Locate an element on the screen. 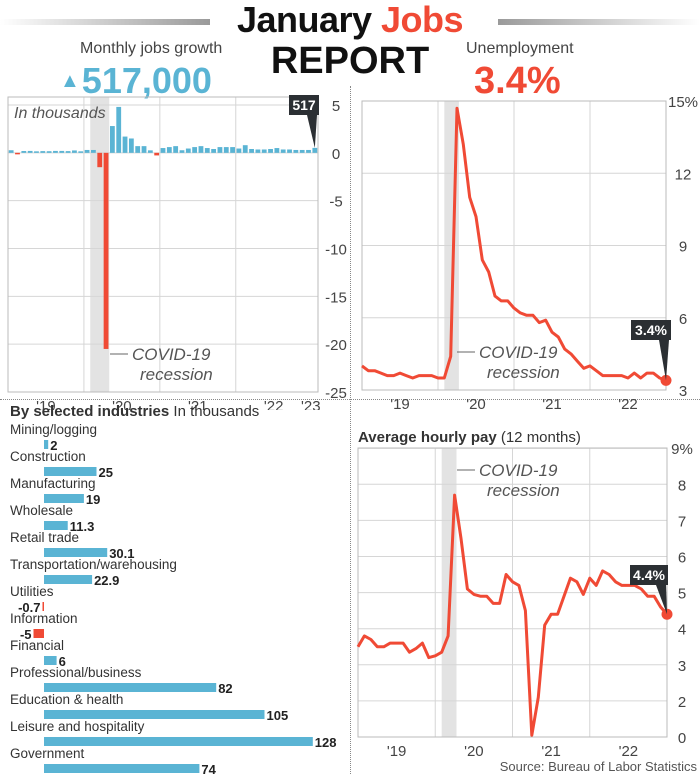  chart-title: Average hourly pay (12 months) is located at coordinates (469, 437).